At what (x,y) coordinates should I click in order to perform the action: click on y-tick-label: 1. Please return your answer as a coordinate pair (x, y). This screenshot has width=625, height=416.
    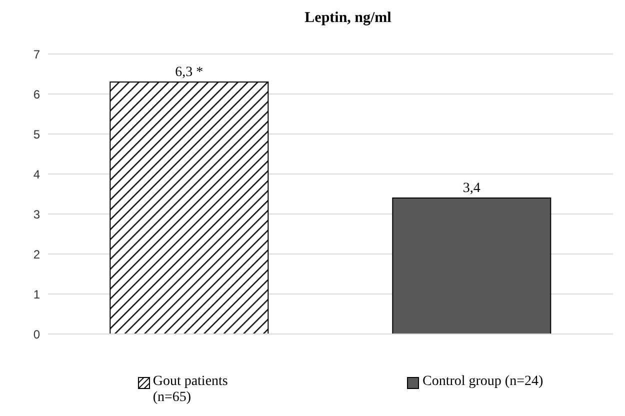
    Looking at the image, I should click on (36, 294).